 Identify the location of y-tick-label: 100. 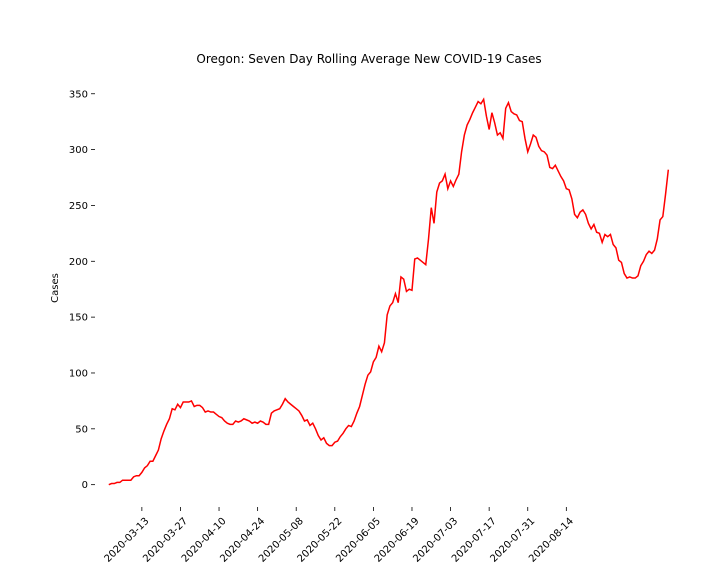
(78, 373).